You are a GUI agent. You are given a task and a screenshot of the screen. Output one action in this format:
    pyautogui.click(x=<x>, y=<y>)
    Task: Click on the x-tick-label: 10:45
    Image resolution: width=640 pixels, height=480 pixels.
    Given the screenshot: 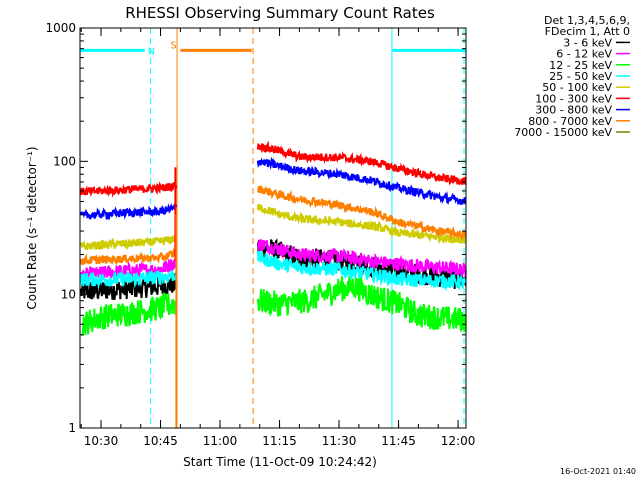 What is the action you would take?
    pyautogui.click(x=160, y=441)
    